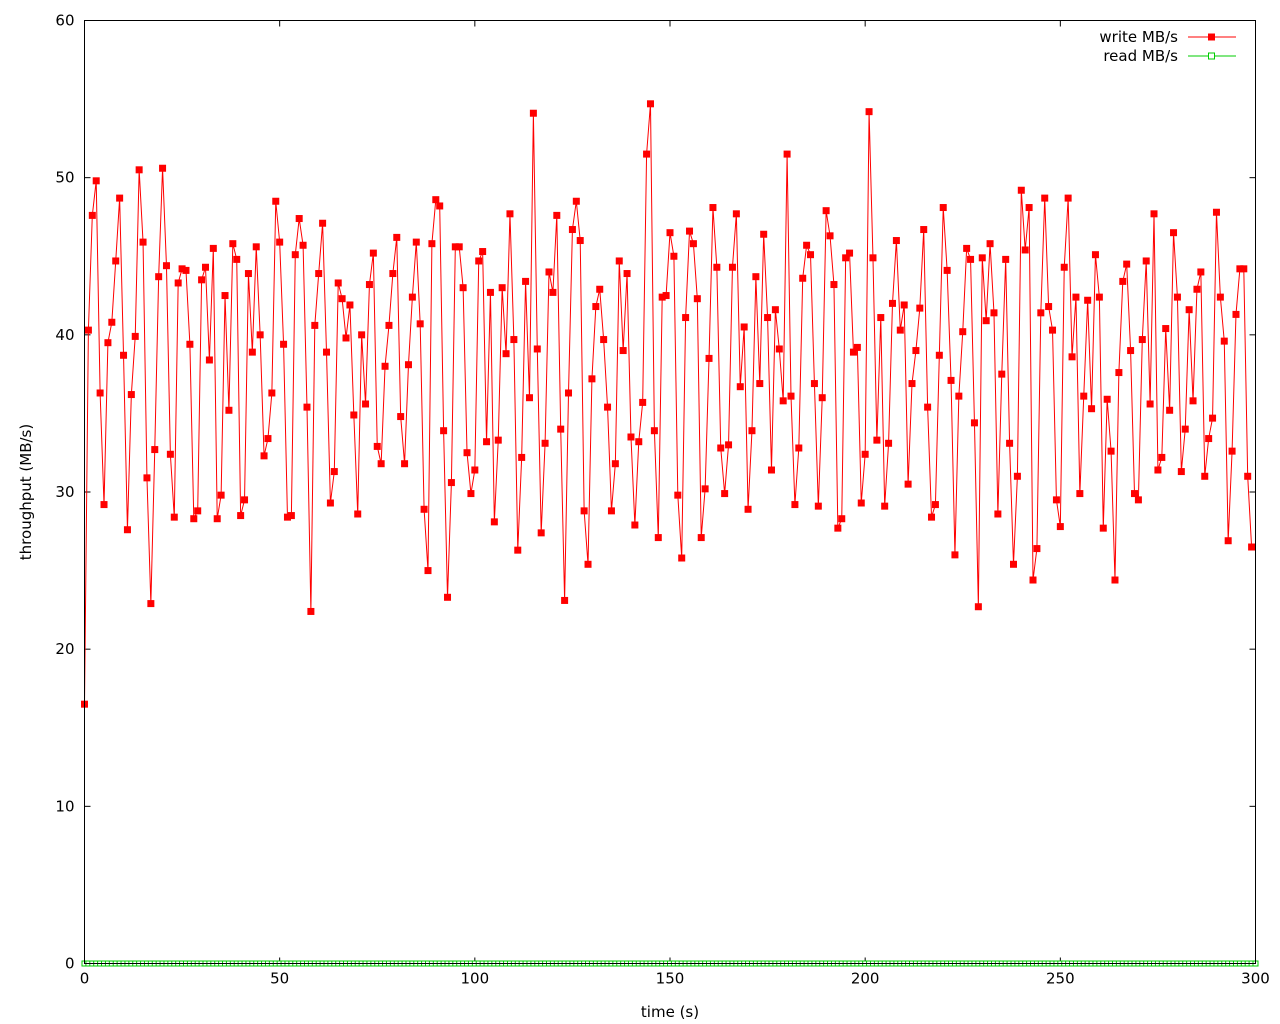 This screenshot has height=1024, width=1280. Describe the element at coordinates (670, 1012) in the screenshot. I see `x-axis-label: time (s)` at that location.